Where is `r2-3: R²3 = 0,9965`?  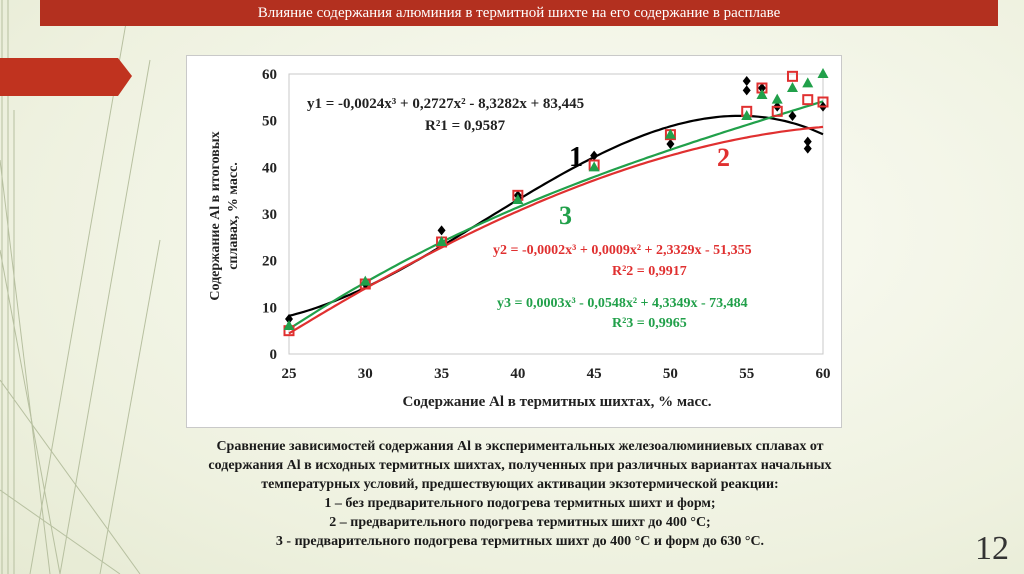
r2-3: R²3 = 0,9965 is located at coordinates (649, 323).